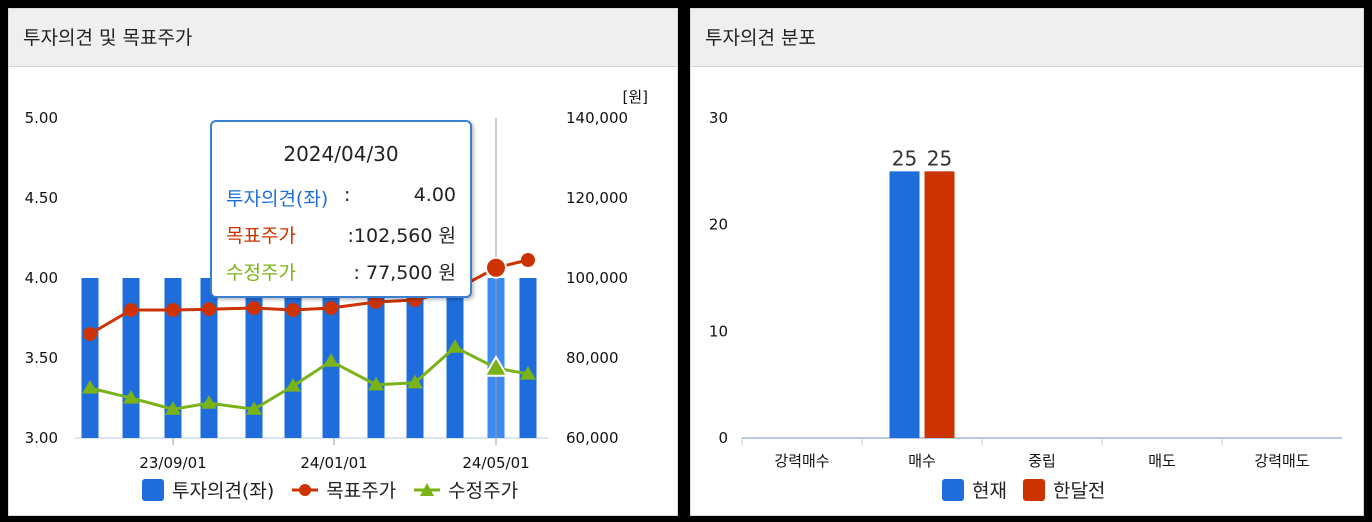 This screenshot has height=522, width=1372. Describe the element at coordinates (760, 38) in the screenshot. I see `panel-title: 투자의견 분포` at that location.